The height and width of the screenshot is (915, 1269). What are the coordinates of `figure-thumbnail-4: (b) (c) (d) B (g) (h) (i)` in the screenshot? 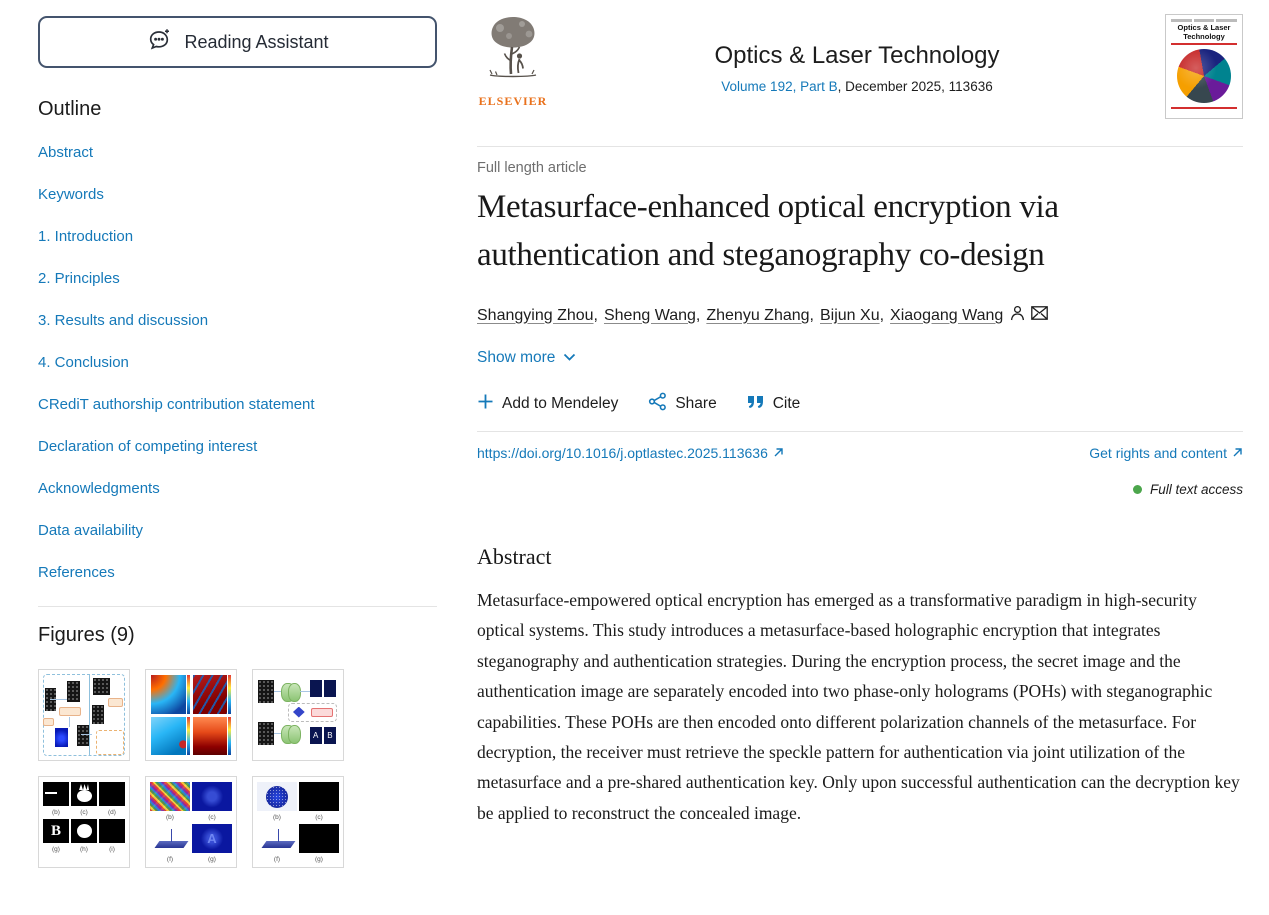 It's located at (84, 822).